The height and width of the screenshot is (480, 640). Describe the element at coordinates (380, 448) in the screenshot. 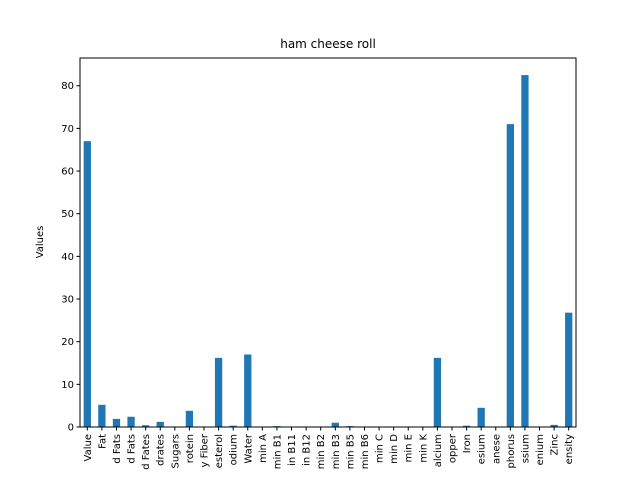

I see `x-tick-label: min C` at that location.